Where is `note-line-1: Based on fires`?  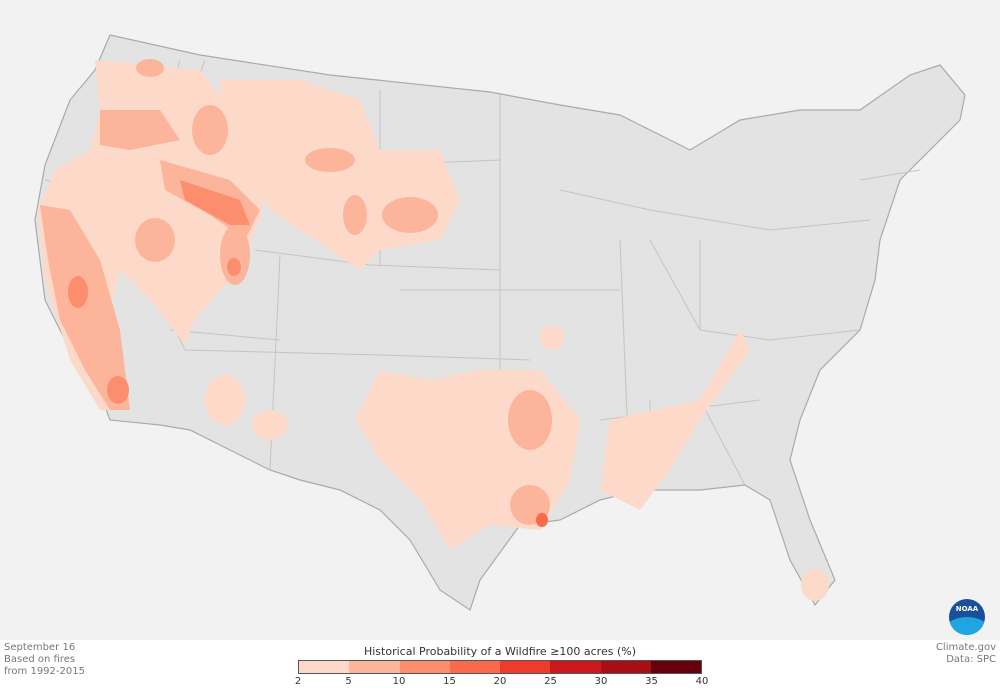
note-line-1: Based on fires is located at coordinates (40, 659).